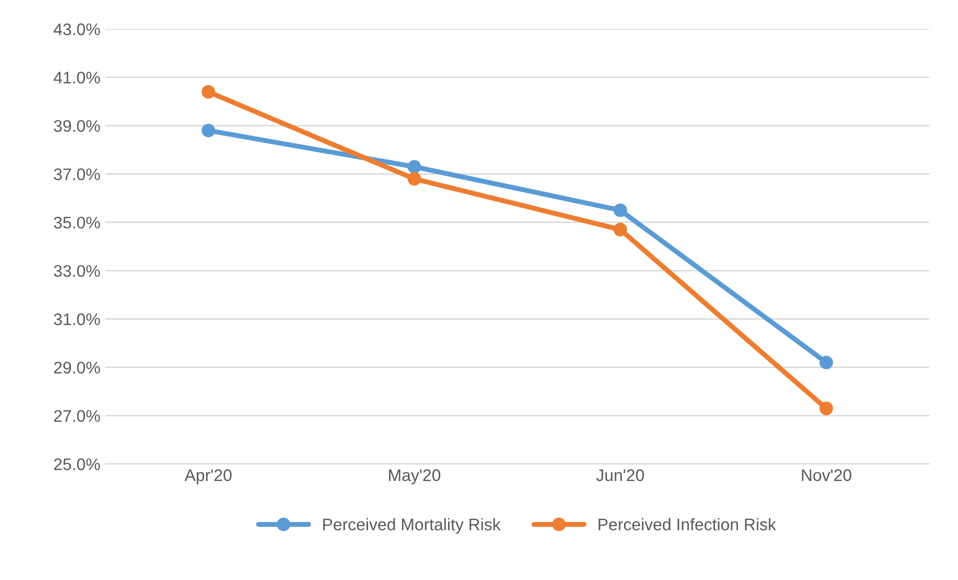 The height and width of the screenshot is (580, 958). Describe the element at coordinates (414, 476) in the screenshot. I see `x-tick-label: May'20` at that location.